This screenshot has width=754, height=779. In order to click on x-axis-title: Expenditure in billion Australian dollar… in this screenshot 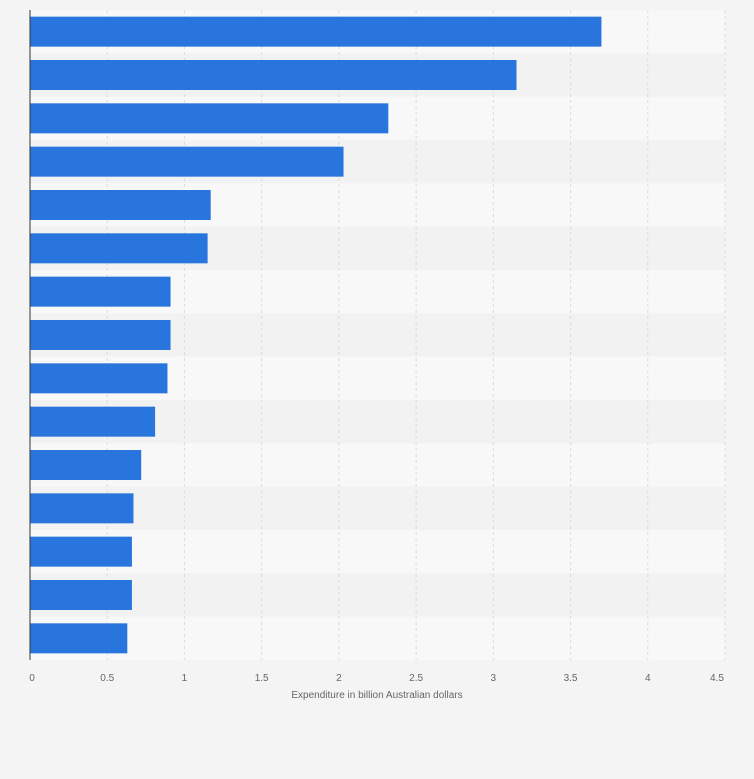, I will do `click(376, 695)`.